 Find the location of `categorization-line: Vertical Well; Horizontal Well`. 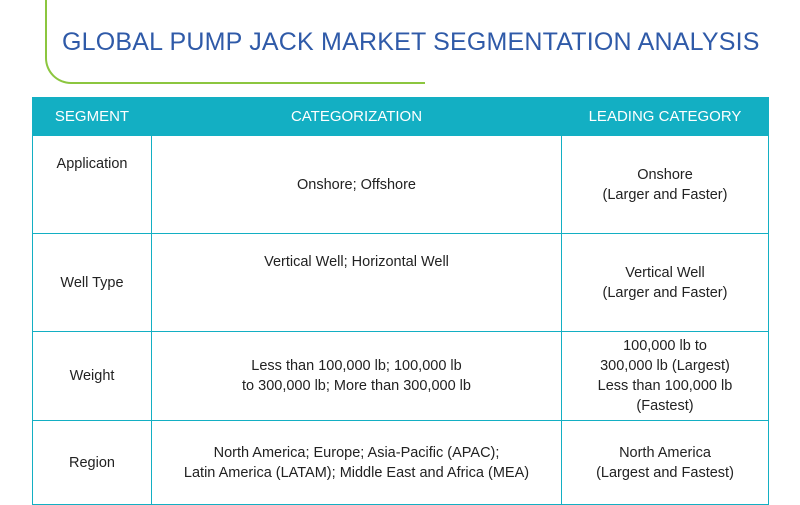

categorization-line: Vertical Well; Horizontal Well is located at coordinates (356, 262).